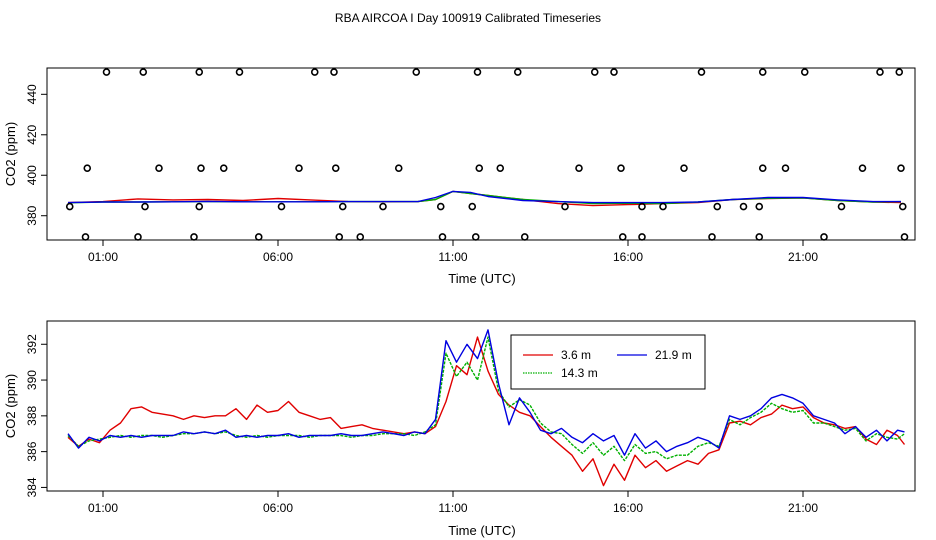 The height and width of the screenshot is (540, 936). Describe the element at coordinates (278, 508) in the screenshot. I see `bottom-x-tick-label: 06:00` at that location.